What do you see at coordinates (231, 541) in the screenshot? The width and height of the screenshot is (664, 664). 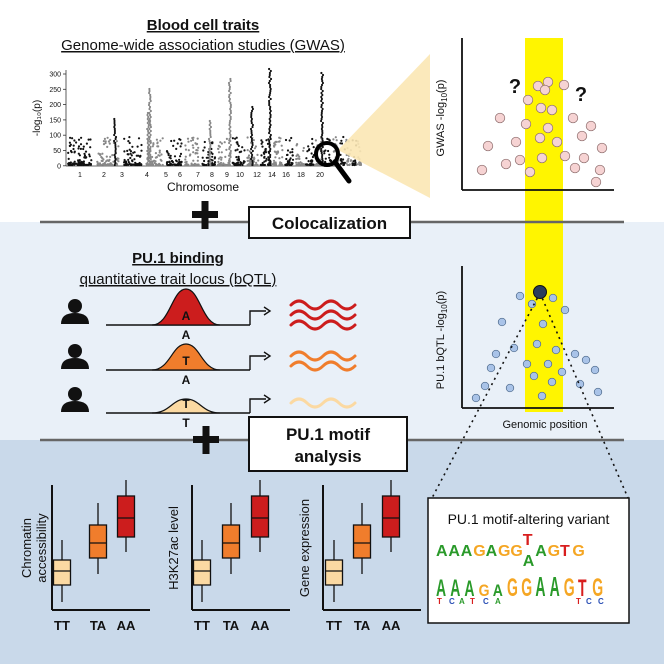 I see `boxplot-box` at bounding box center [231, 541].